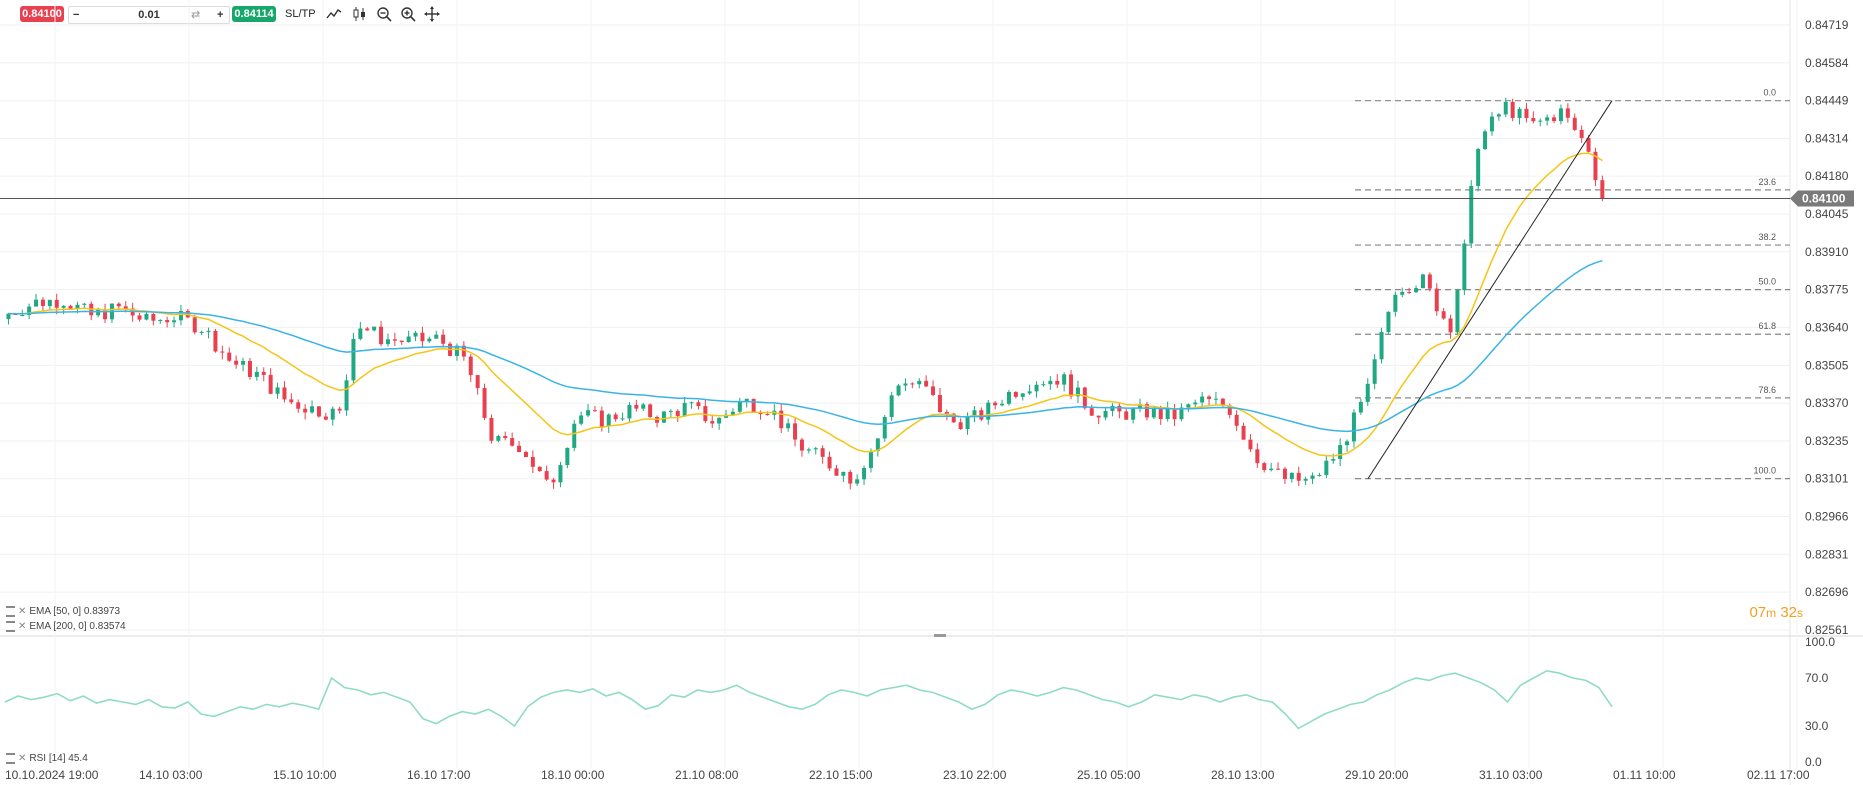 Image resolution: width=1863 pixels, height=785 pixels. What do you see at coordinates (220, 15) in the screenshot?
I see `quantity-increase-button: +` at bounding box center [220, 15].